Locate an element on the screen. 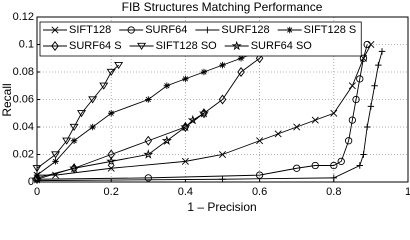  y-tick-label: 0.1 is located at coordinates (26, 44).